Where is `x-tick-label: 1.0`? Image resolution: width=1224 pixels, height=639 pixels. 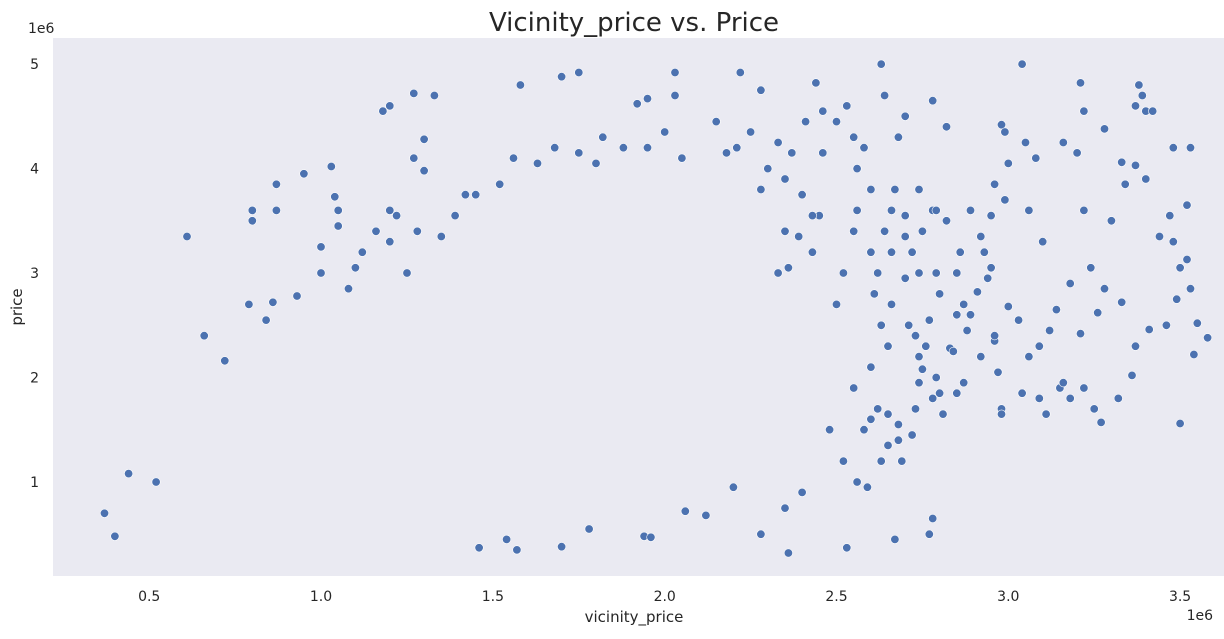 x-tick-label: 1.0 is located at coordinates (321, 597).